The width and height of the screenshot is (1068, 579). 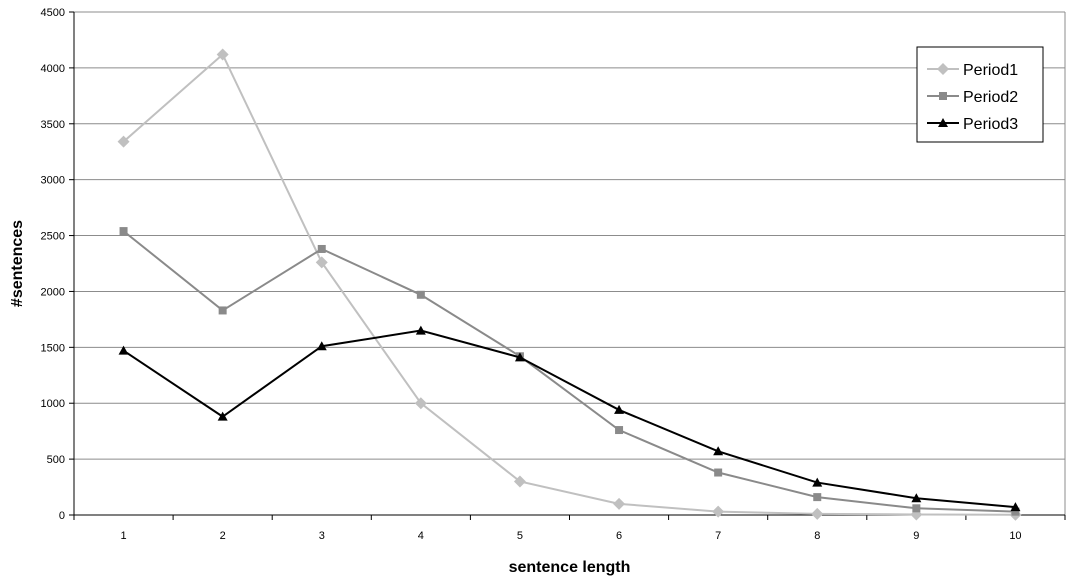 I want to click on y-tick-label: 2000, so click(x=53, y=292).